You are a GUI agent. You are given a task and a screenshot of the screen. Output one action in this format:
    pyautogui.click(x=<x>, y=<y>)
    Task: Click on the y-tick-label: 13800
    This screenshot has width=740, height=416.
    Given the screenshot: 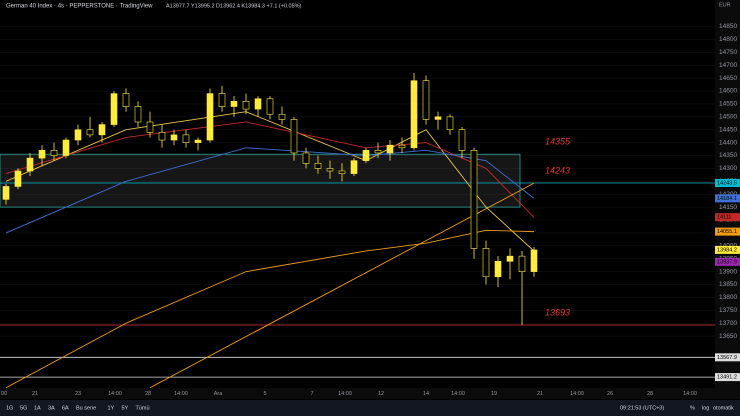 What is the action you would take?
    pyautogui.click(x=728, y=297)
    